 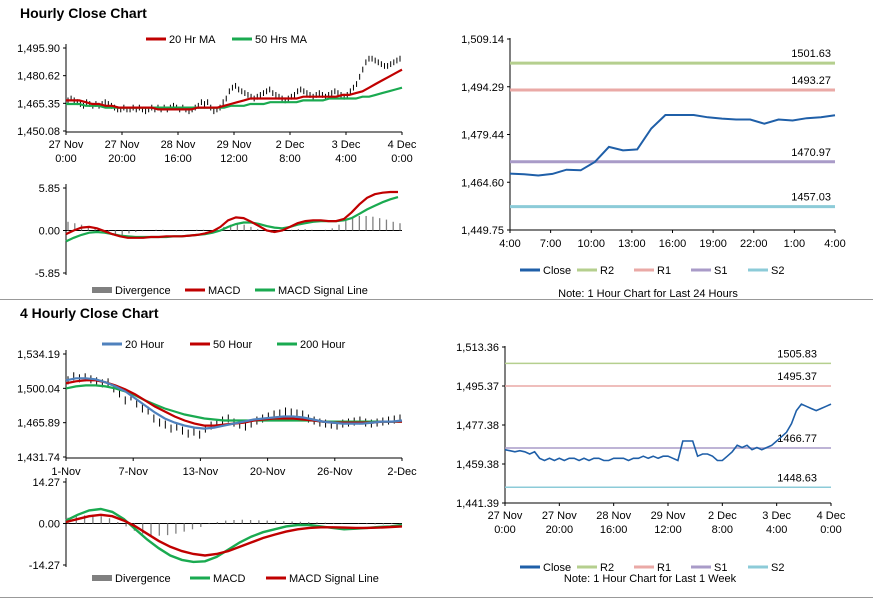 What do you see at coordinates (722, 530) in the screenshot?
I see `four-hourly-pivots-xtick-label: 8:00` at bounding box center [722, 530].